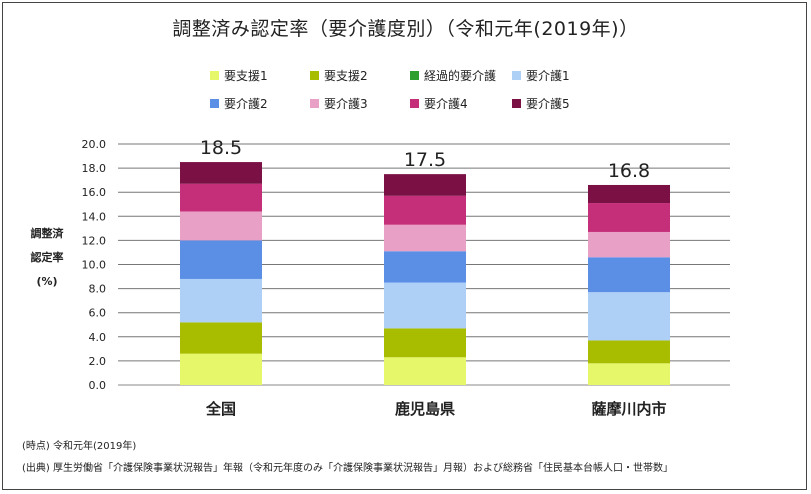 The image size is (811, 494). What do you see at coordinates (548, 104) in the screenshot?
I see `legend-label: 要介護5` at bounding box center [548, 104].